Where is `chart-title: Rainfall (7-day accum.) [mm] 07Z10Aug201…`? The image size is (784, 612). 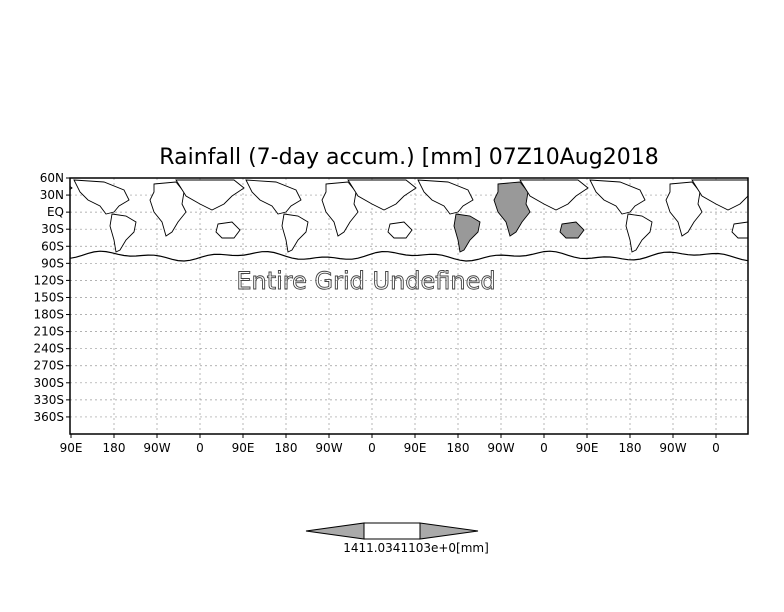 chart-title: Rainfall (7-day accum.) [mm] 07Z10Aug201… is located at coordinates (408, 157).